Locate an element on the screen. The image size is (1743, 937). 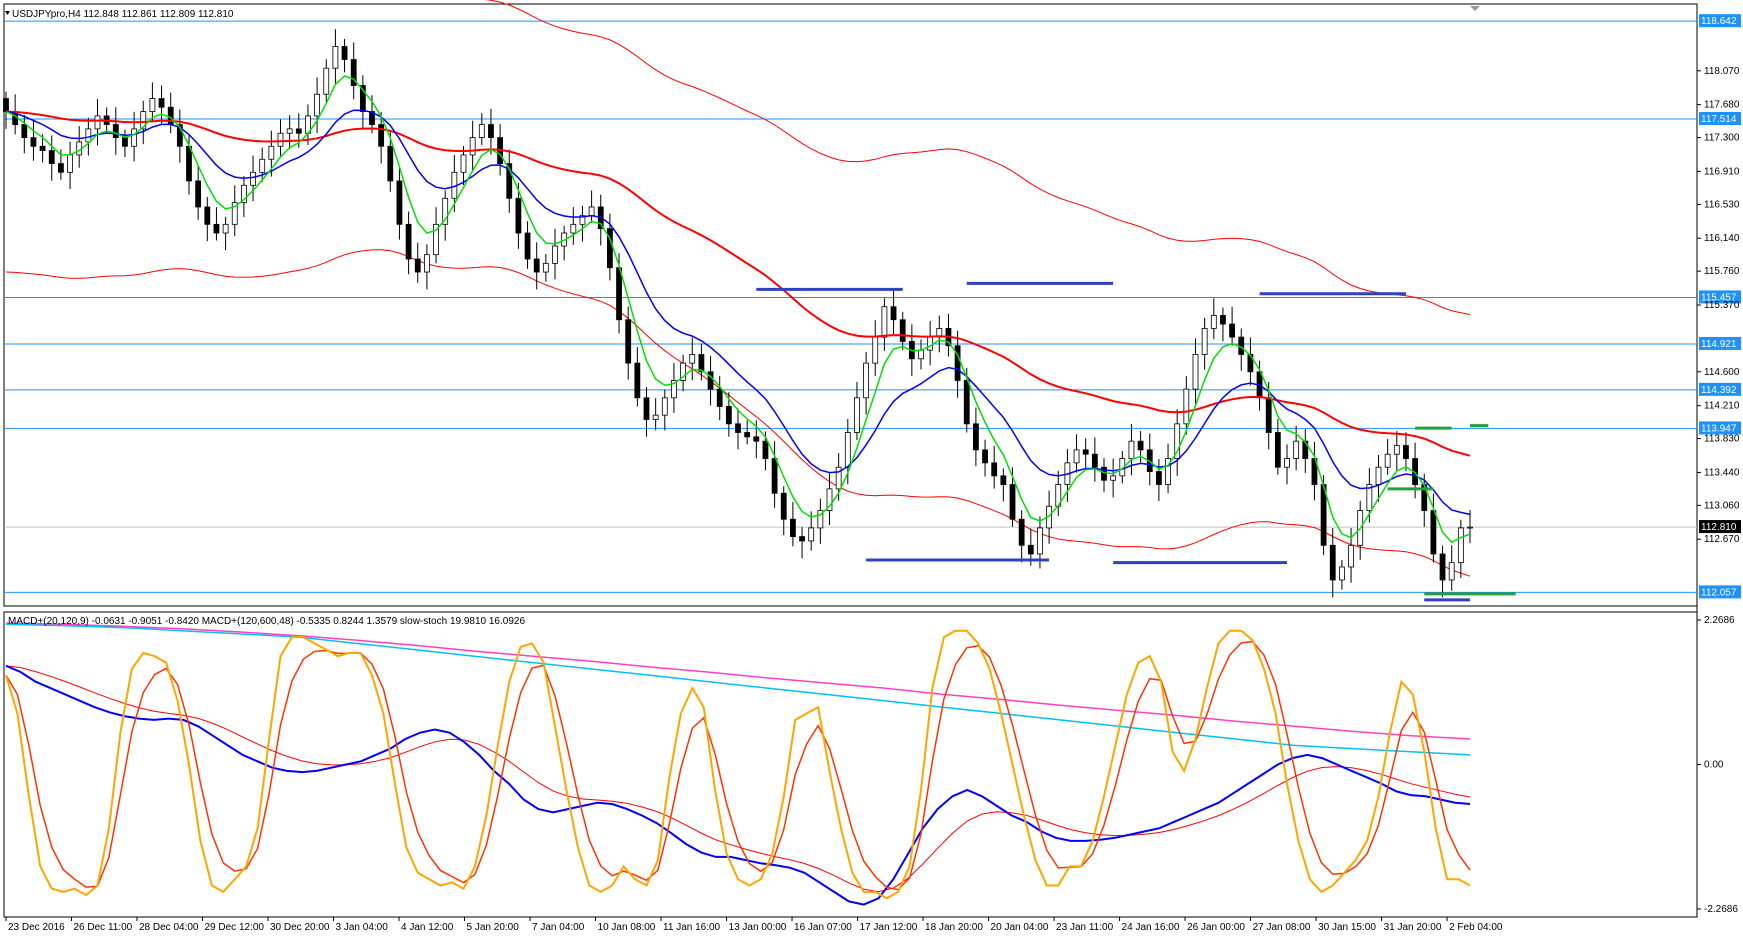
time-tick-label: 7 Jan 04:00 is located at coordinates (558, 927).